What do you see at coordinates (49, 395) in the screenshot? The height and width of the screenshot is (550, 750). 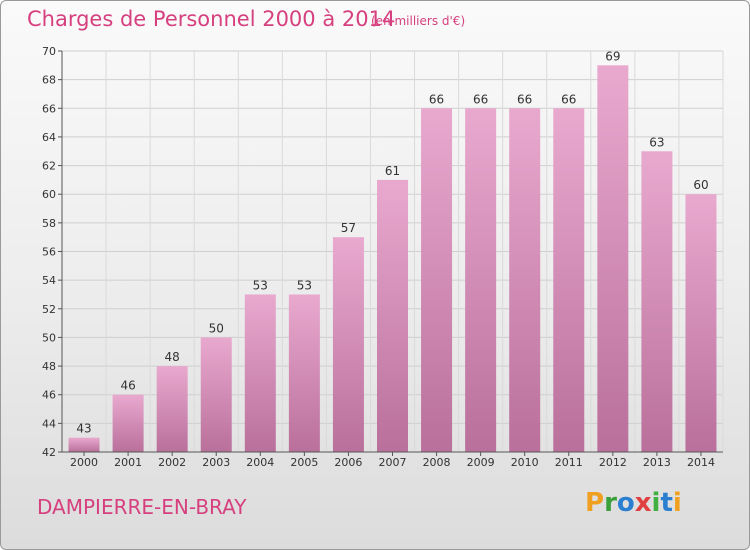 I see `y-tick-label: 46` at bounding box center [49, 395].